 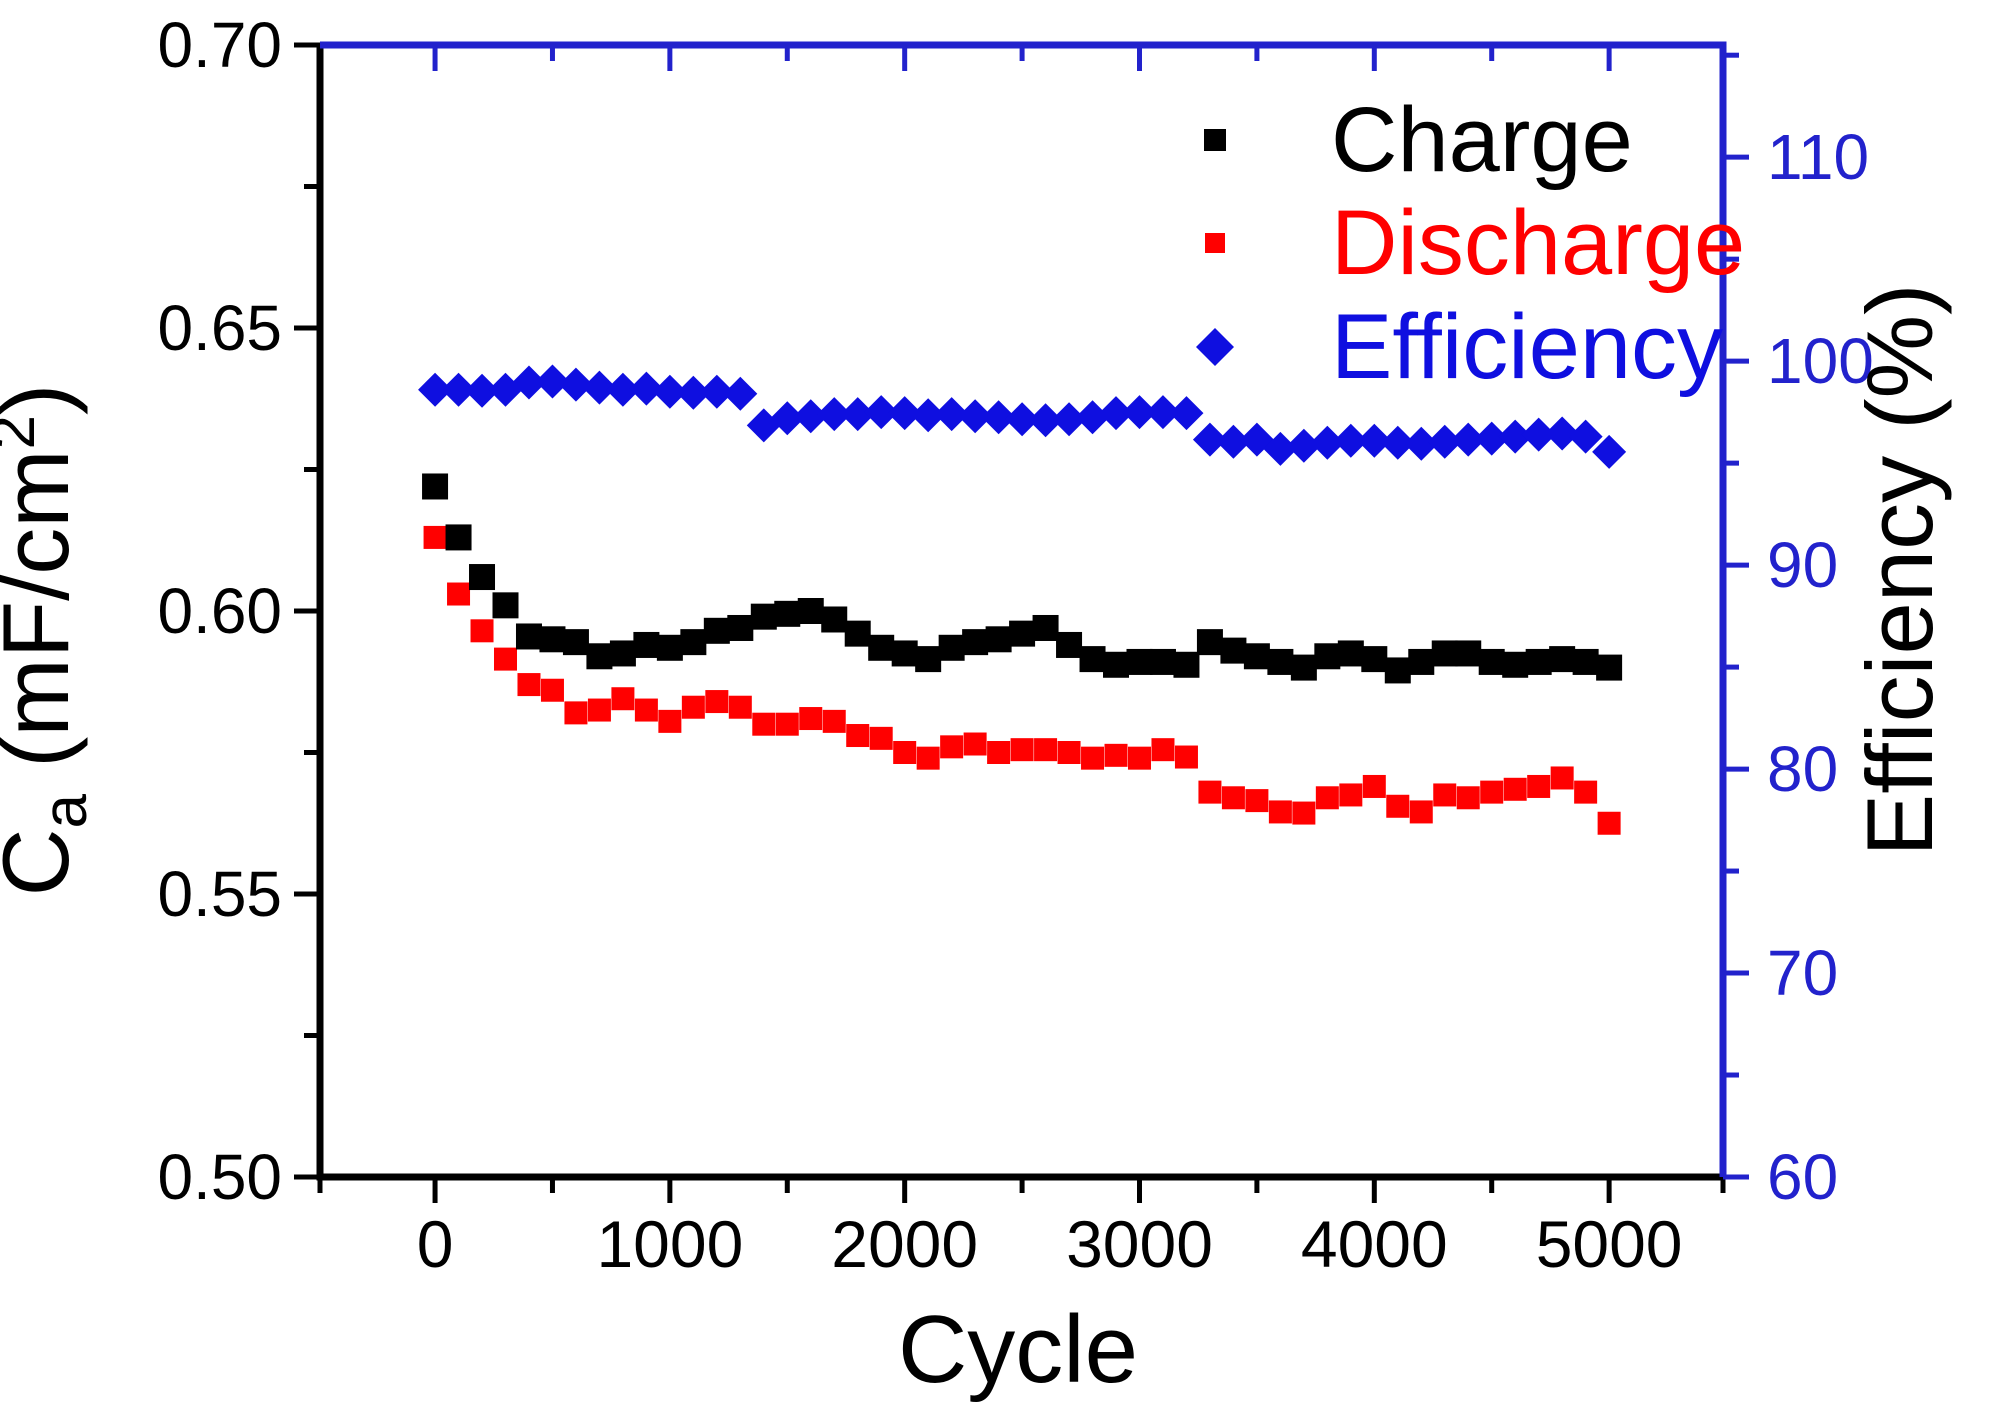 What do you see at coordinates (904, 1244) in the screenshot?
I see `x-tick-label: 2000` at bounding box center [904, 1244].